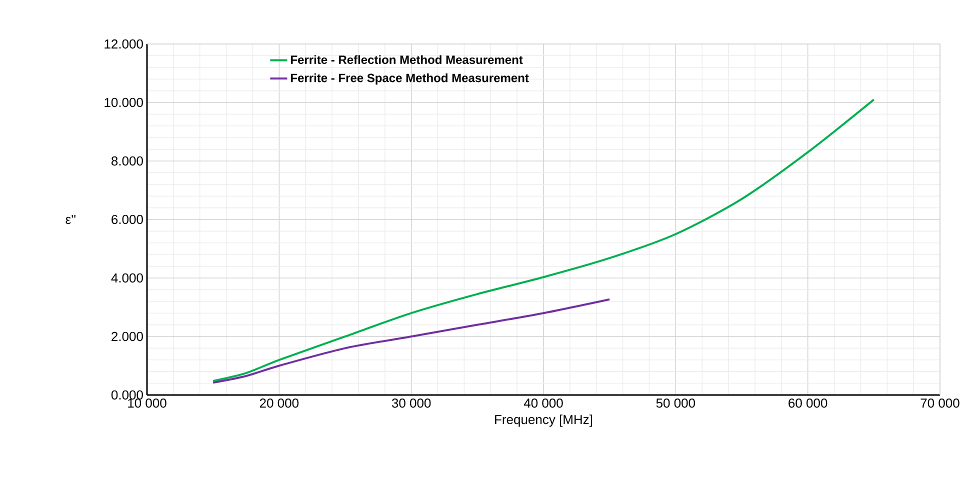 This screenshot has width=980, height=486. What do you see at coordinates (127, 278) in the screenshot?
I see `y-tick-label: 4.000` at bounding box center [127, 278].